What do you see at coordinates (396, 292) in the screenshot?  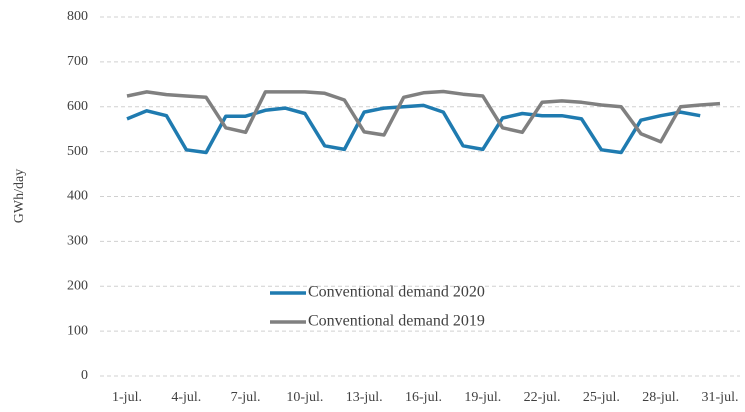 I see `legend-label: Conventional demand 2020` at bounding box center [396, 292].